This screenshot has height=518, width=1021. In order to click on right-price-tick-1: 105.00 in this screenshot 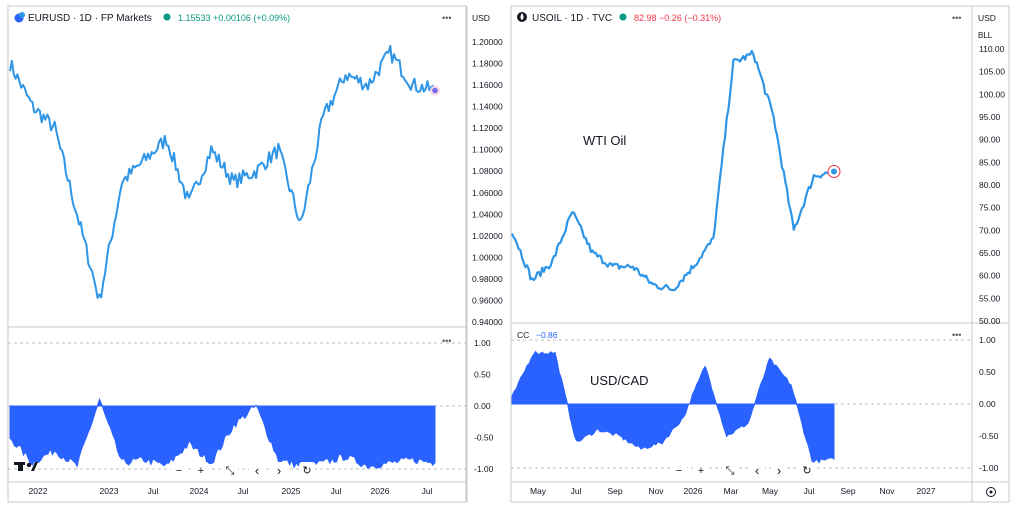, I will do `click(992, 72)`.